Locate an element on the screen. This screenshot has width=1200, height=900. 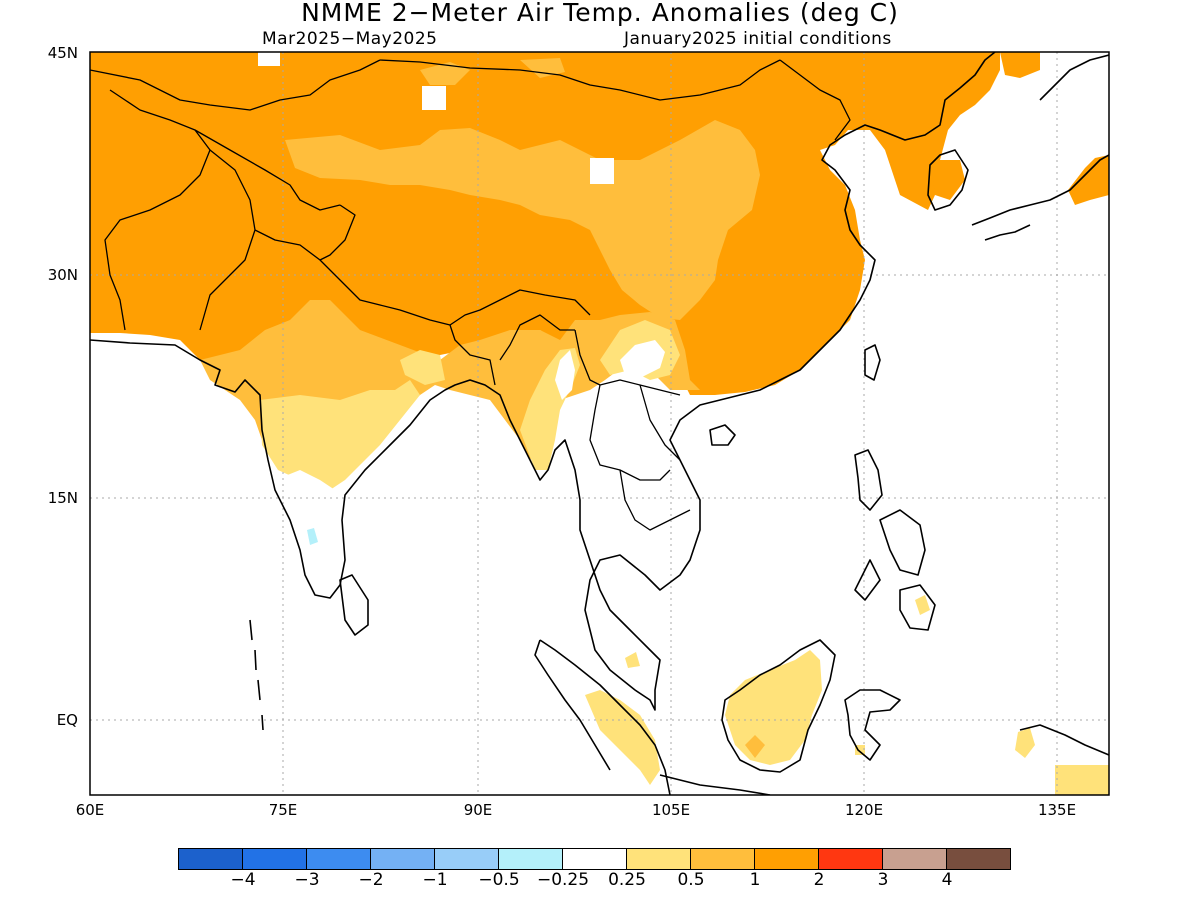
color-bar-label: 0.25 is located at coordinates (627, 880).